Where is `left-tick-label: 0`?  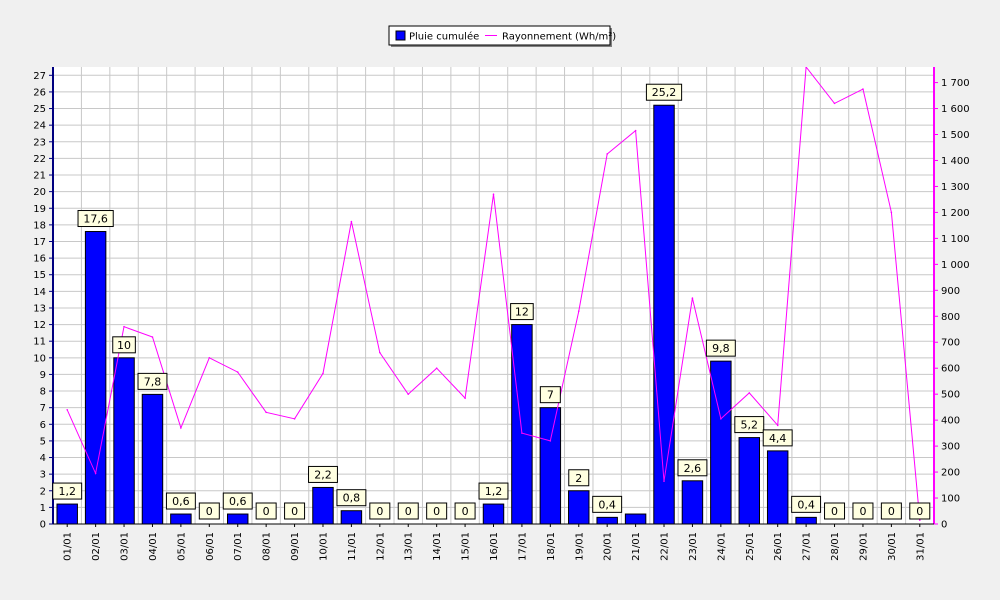
left-tick-label: 0 is located at coordinates (43, 525).